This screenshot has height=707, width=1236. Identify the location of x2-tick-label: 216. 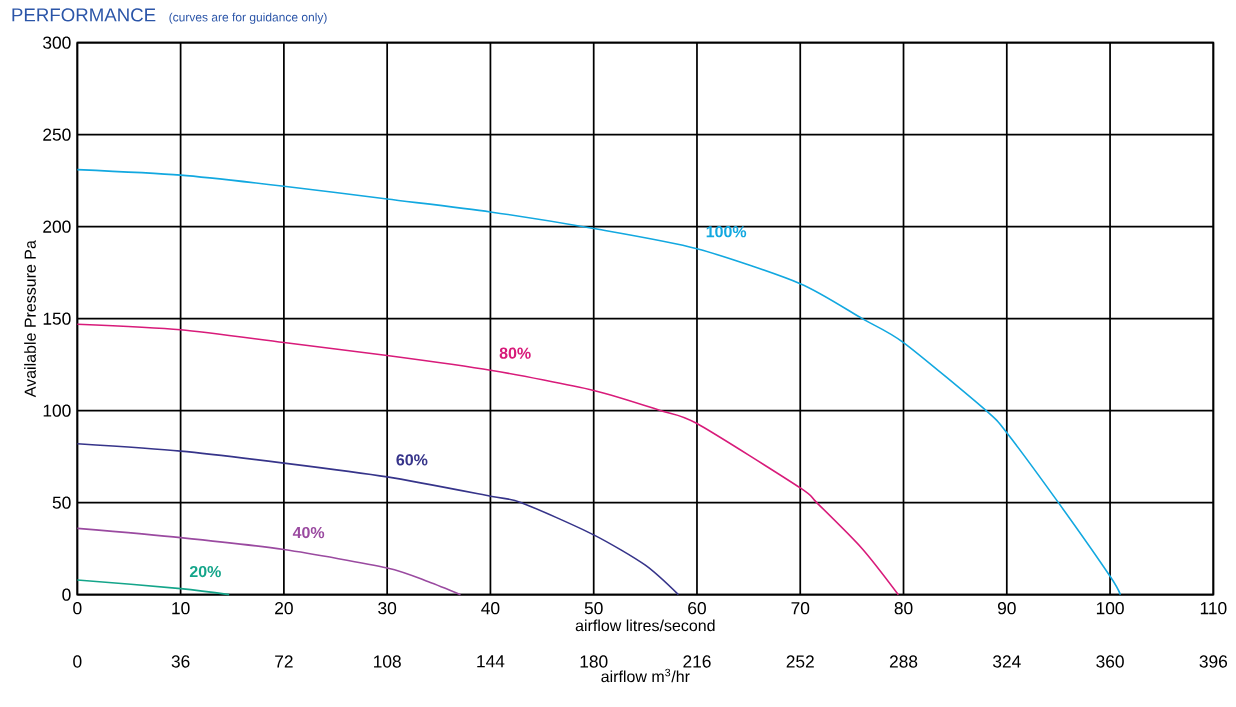
(697, 661).